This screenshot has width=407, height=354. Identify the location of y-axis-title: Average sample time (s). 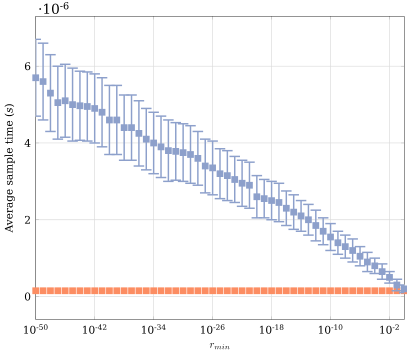
(9, 168).